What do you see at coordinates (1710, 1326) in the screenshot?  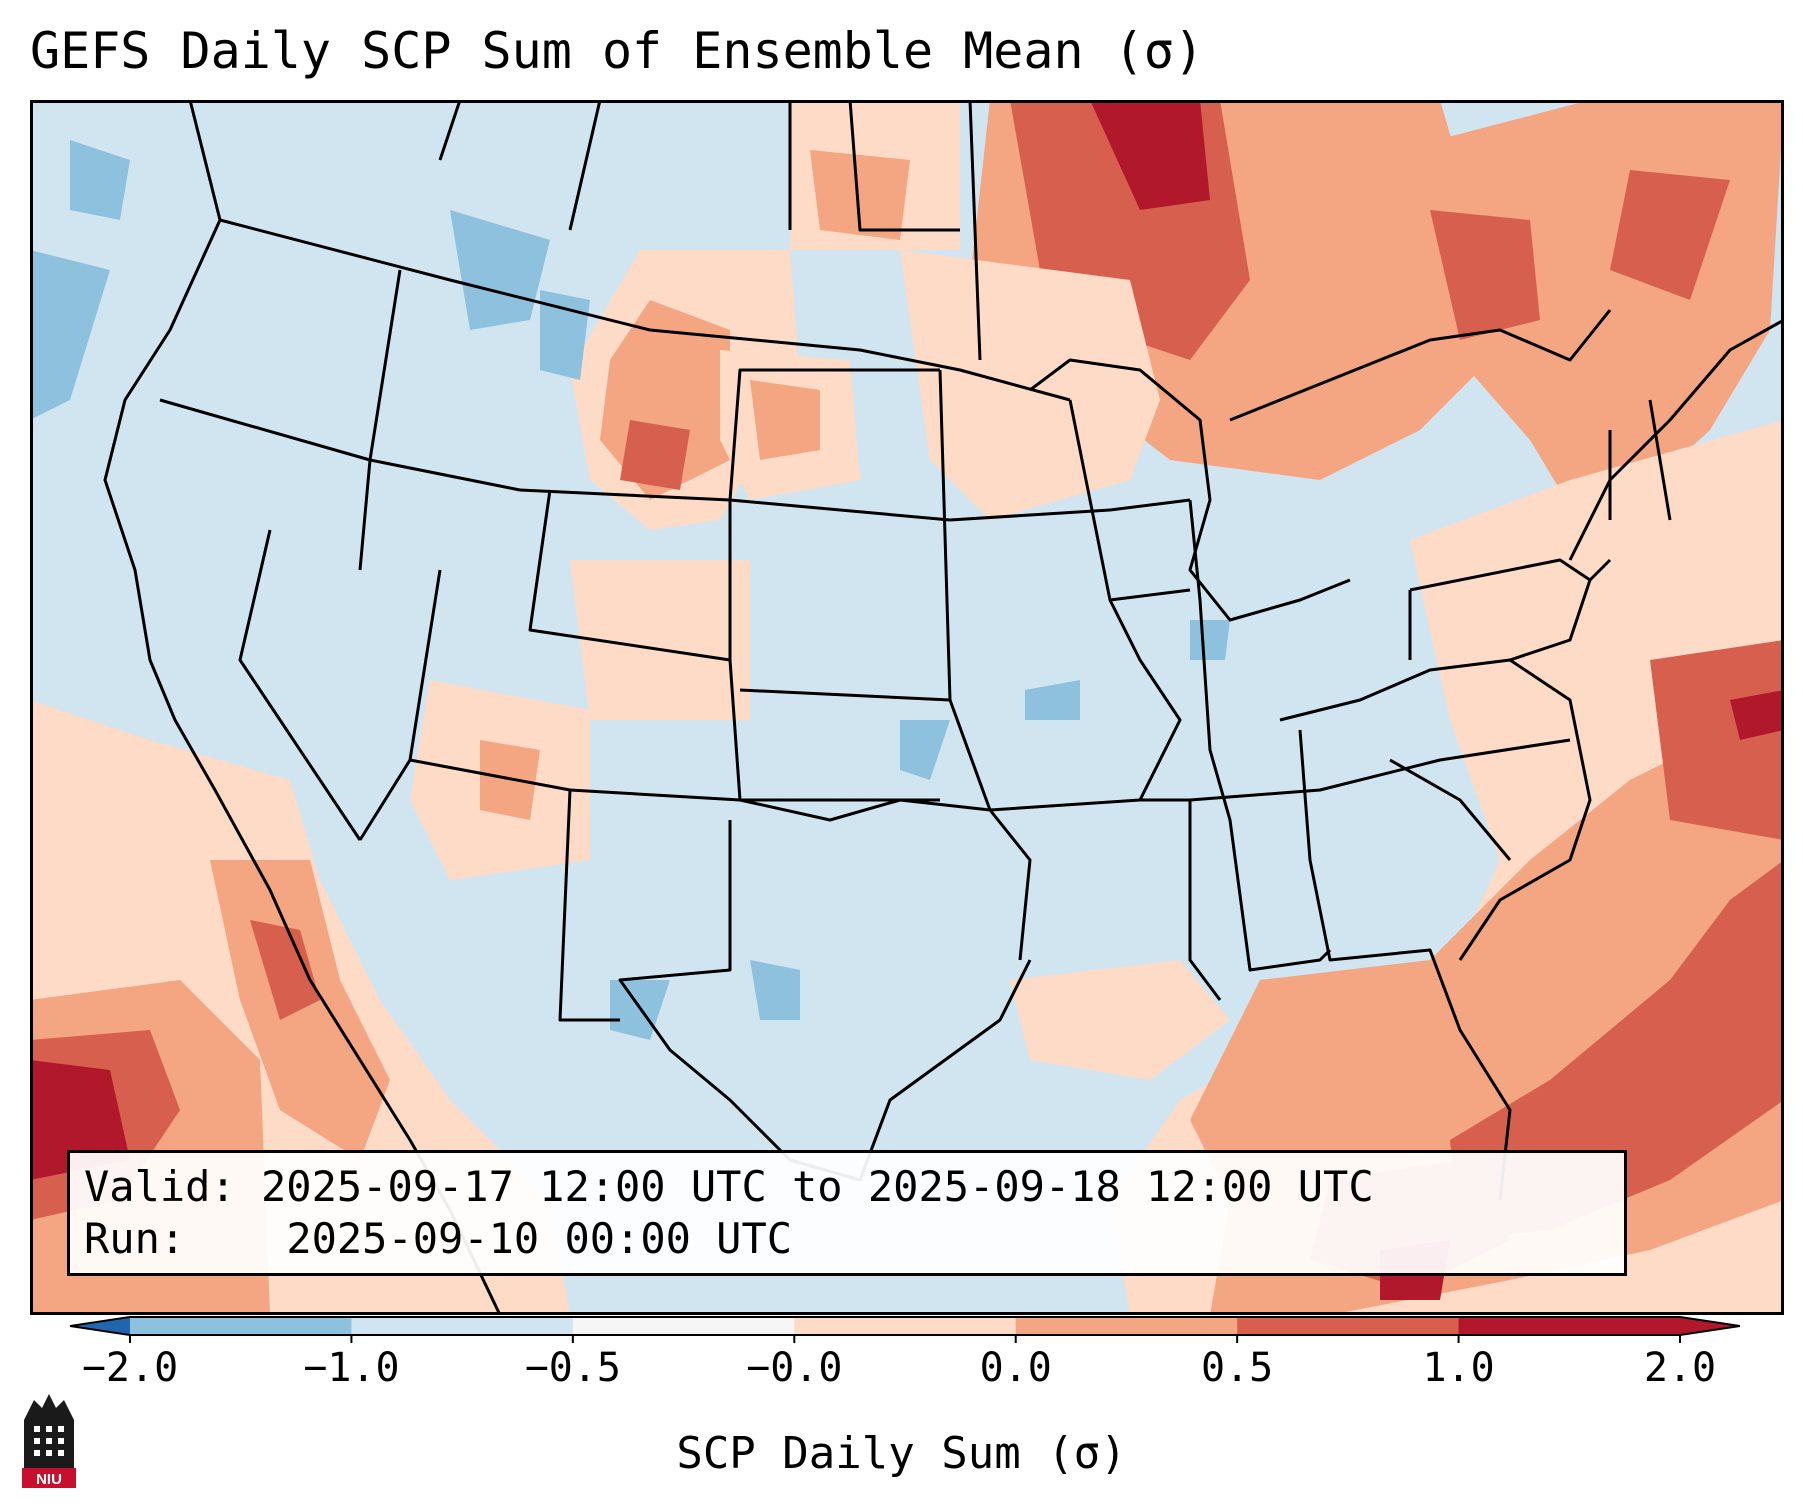 I see `colorbar-extend-high` at bounding box center [1710, 1326].